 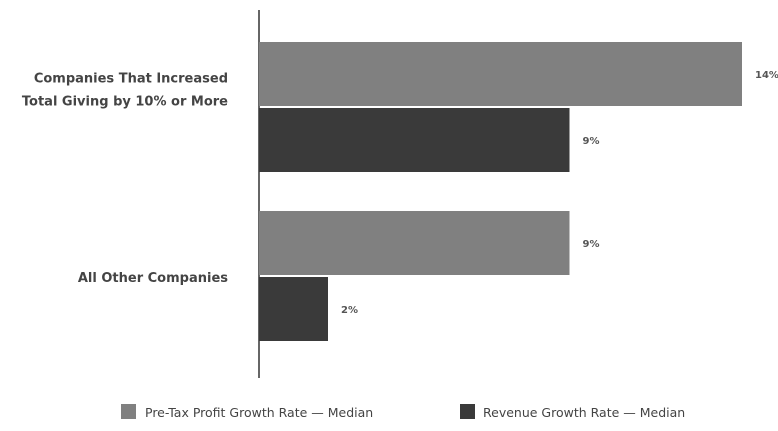 I want to click on category-label-1-0: All Other Companies, so click(x=153, y=278).